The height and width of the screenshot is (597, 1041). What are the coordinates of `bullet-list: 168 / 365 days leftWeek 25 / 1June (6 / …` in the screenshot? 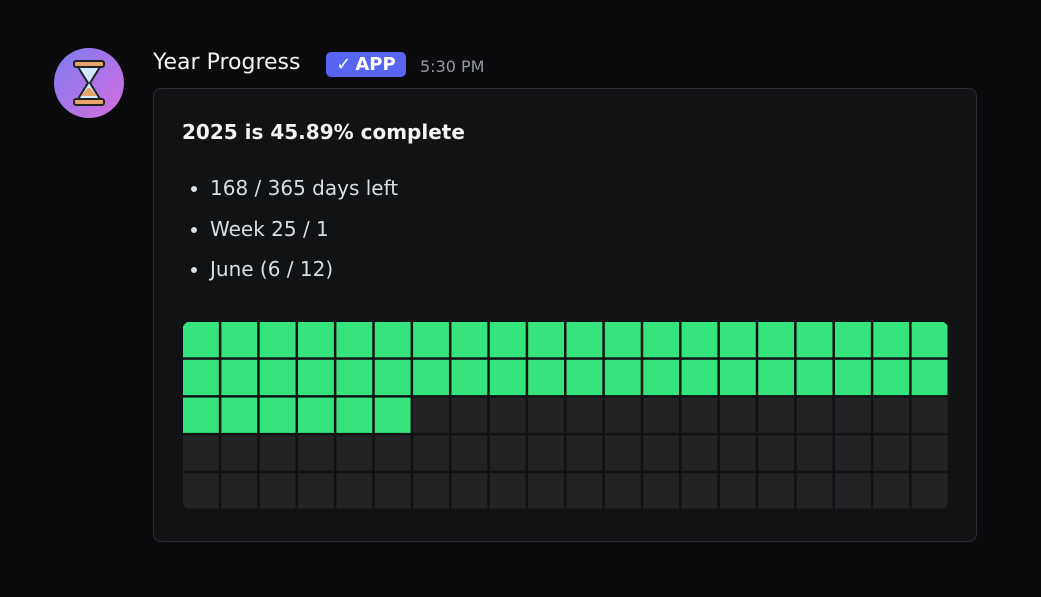 It's located at (290, 232).